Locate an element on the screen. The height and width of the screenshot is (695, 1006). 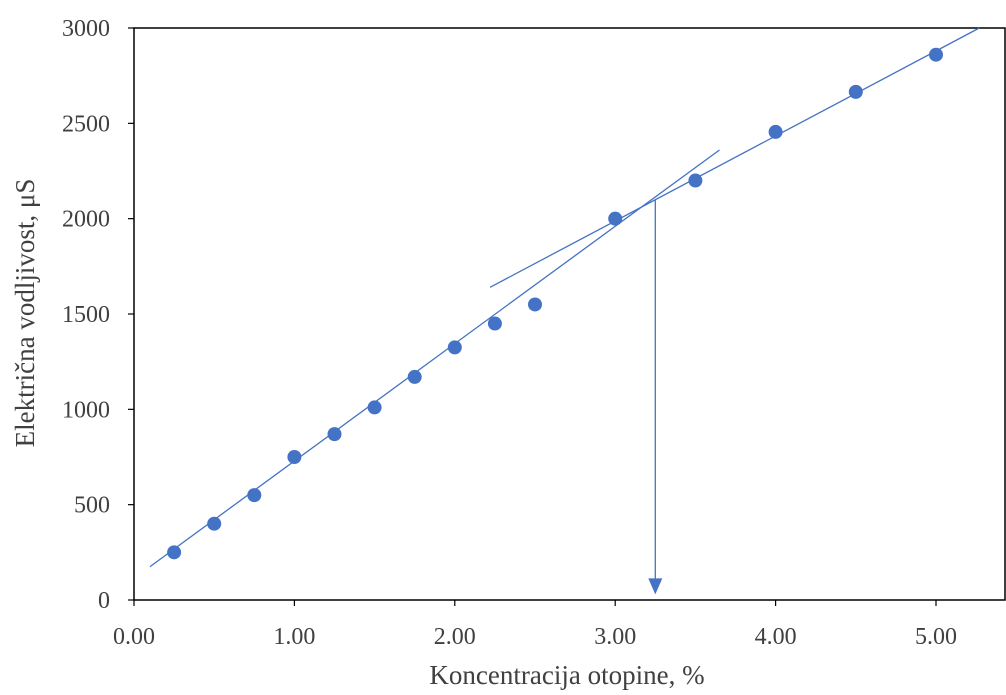
y-tick-label: 1000 is located at coordinates (86, 410).